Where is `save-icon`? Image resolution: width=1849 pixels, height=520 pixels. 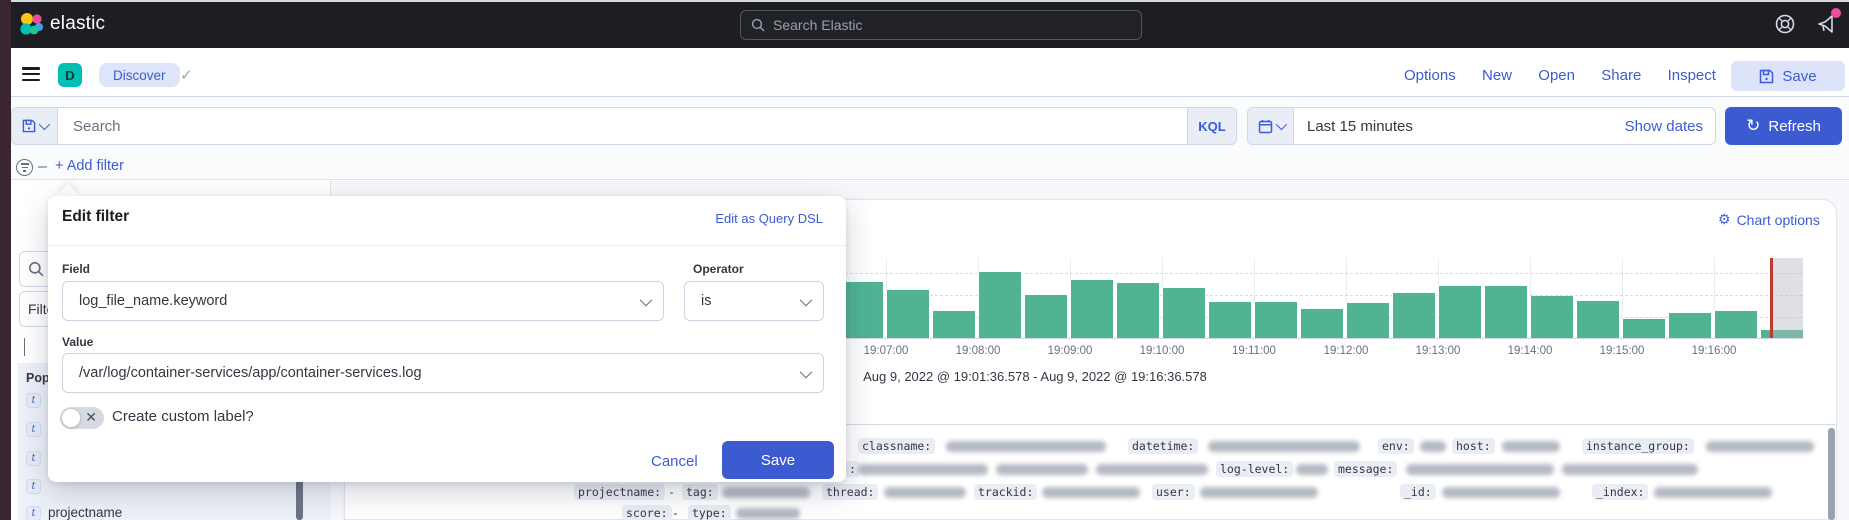 save-icon is located at coordinates (1767, 76).